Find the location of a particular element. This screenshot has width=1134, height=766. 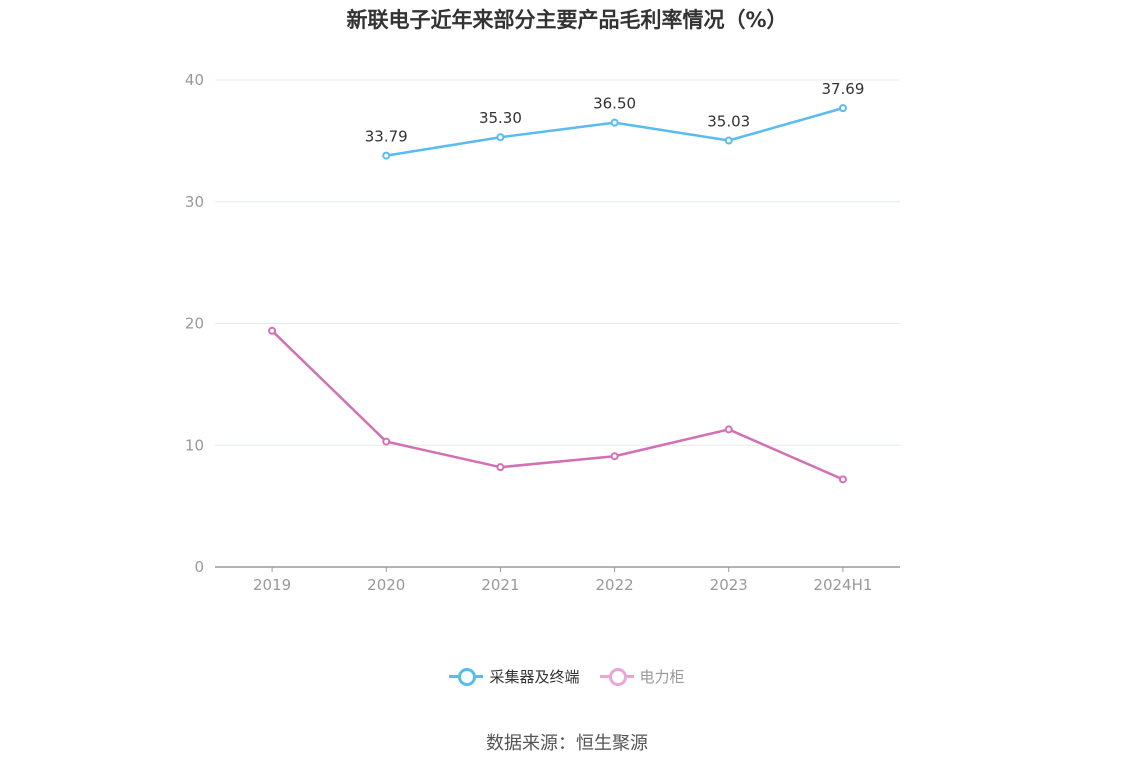

x-tick-label: 2019 is located at coordinates (272, 585).